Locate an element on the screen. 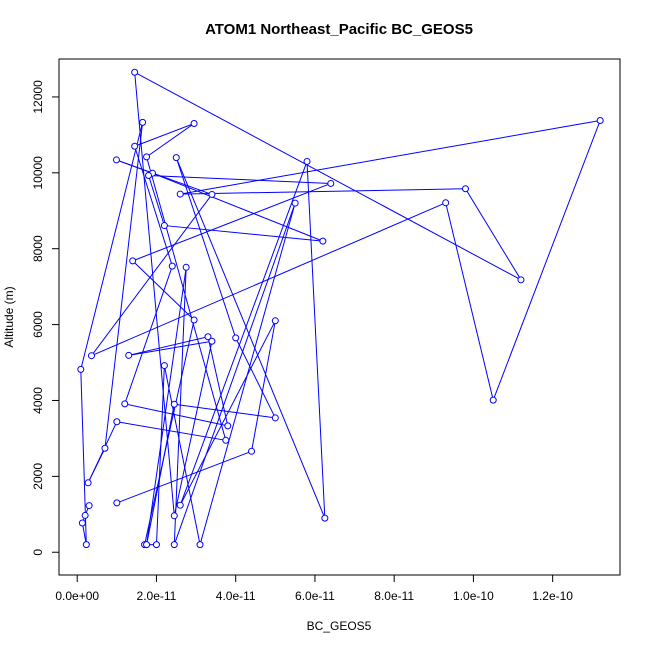  x-tick-label: 4.0e-11 is located at coordinates (236, 596).